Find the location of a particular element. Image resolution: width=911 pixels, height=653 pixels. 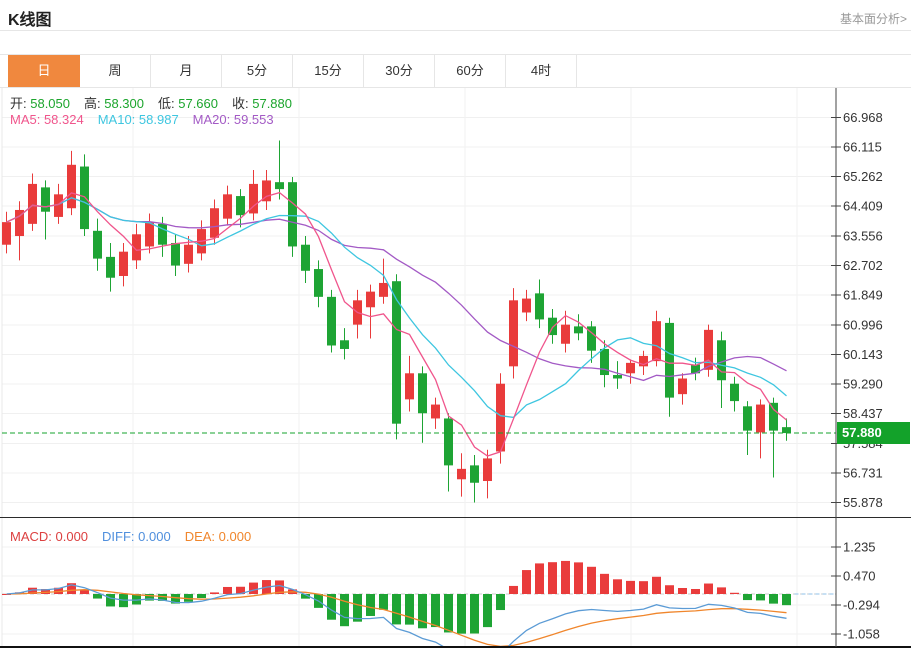

price-tick-label: 63.556 is located at coordinates (863, 235).